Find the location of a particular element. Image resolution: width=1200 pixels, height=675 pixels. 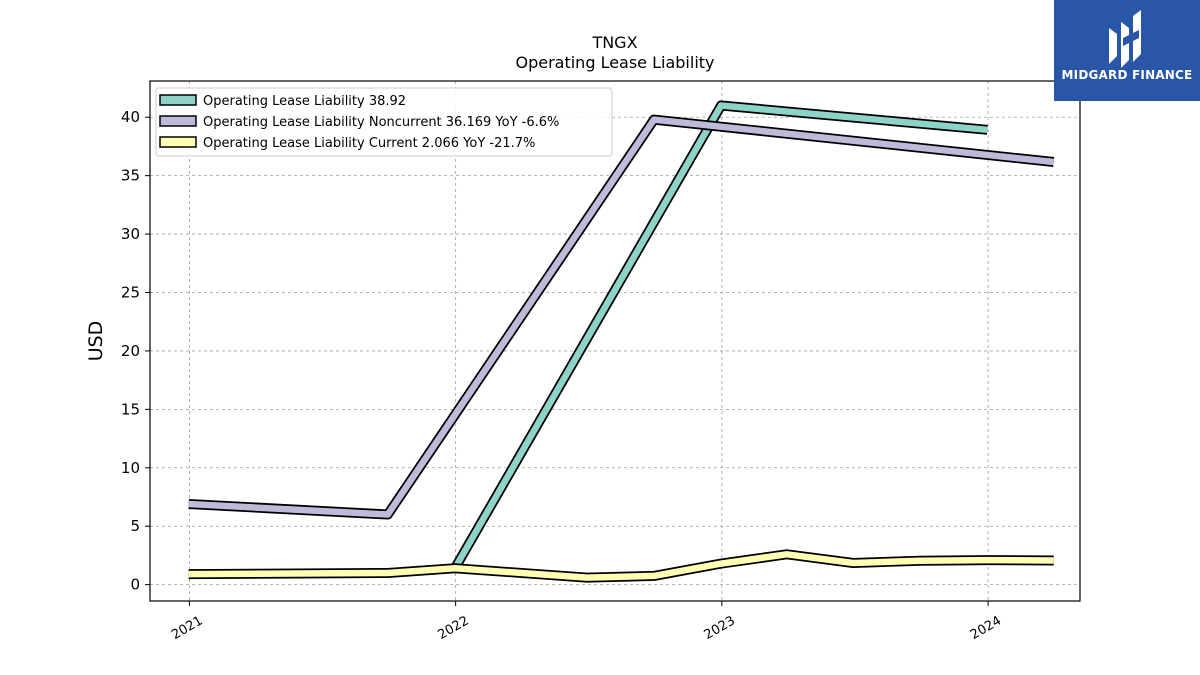

legend-box is located at coordinates (384, 122).